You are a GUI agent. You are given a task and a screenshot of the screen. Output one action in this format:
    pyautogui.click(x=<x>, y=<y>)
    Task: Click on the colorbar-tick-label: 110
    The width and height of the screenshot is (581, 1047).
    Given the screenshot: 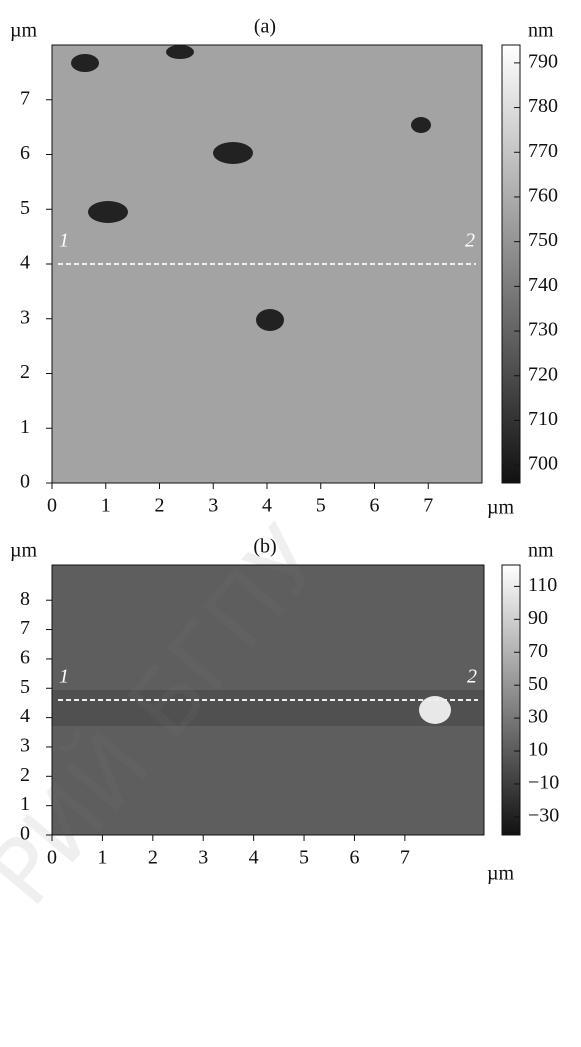 What is the action you would take?
    pyautogui.click(x=542, y=585)
    